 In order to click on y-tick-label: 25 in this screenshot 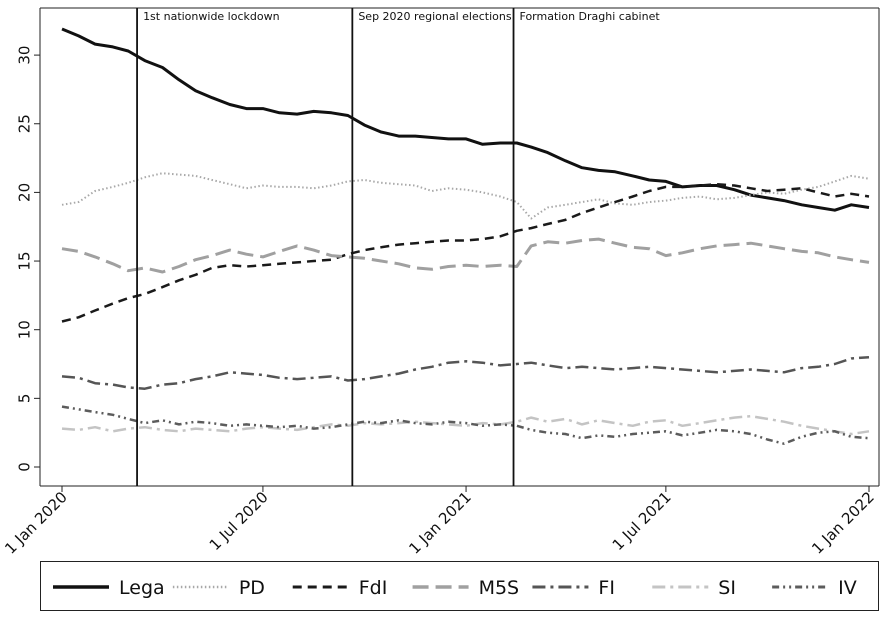, I will do `click(24, 123)`.